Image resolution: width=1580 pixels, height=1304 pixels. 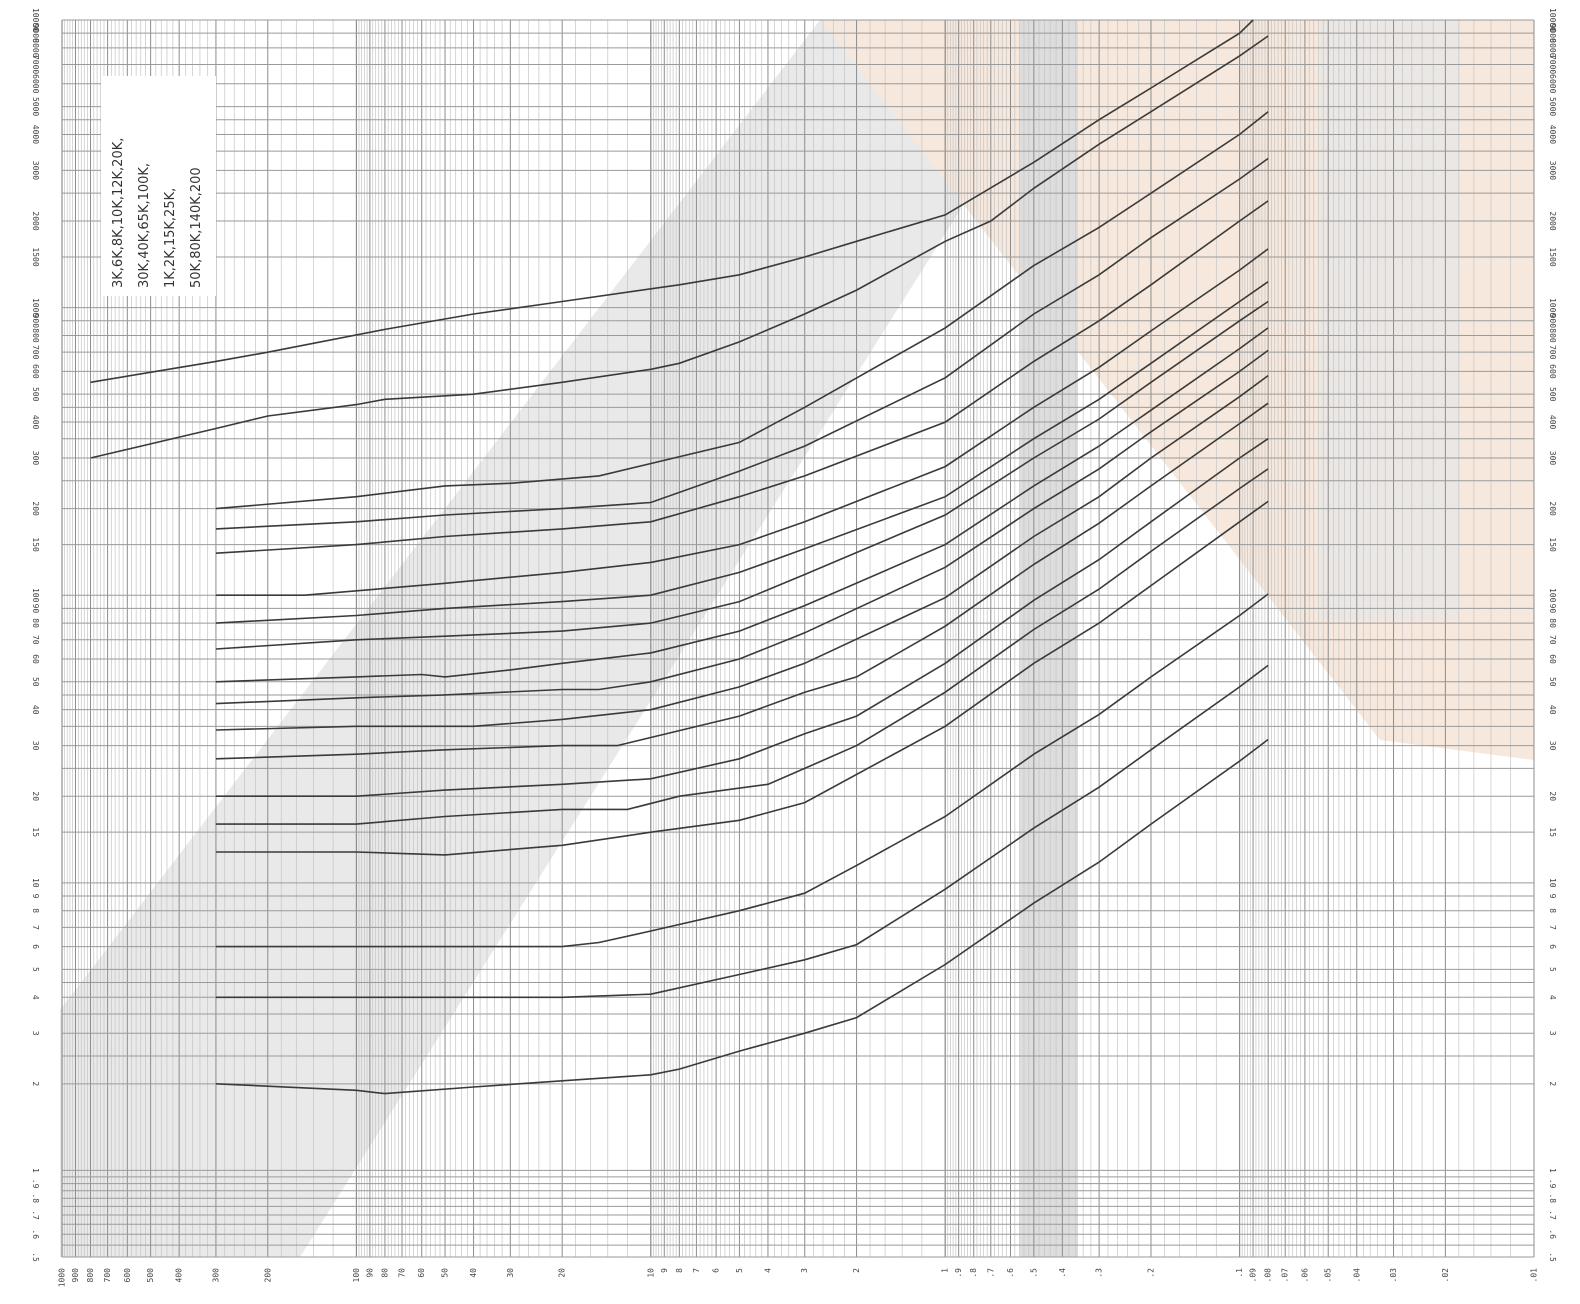 What do you see at coordinates (35, 508) in the screenshot?
I see `y-tick-label-left: 200` at bounding box center [35, 508].